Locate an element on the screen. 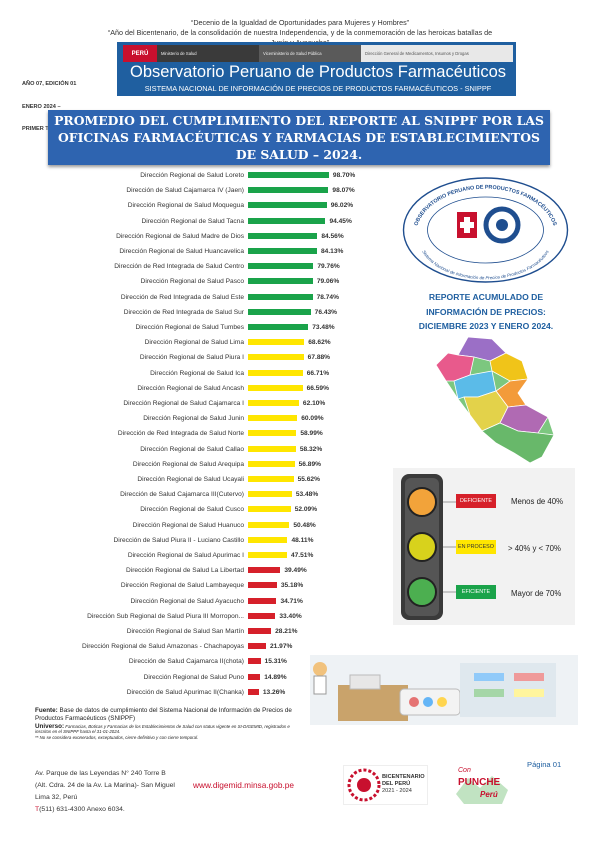 This screenshot has height=842, width=595. bicentenario-logo: BICENTENARIO DEL PERÚ 2021 - 2024 is located at coordinates (385, 785).